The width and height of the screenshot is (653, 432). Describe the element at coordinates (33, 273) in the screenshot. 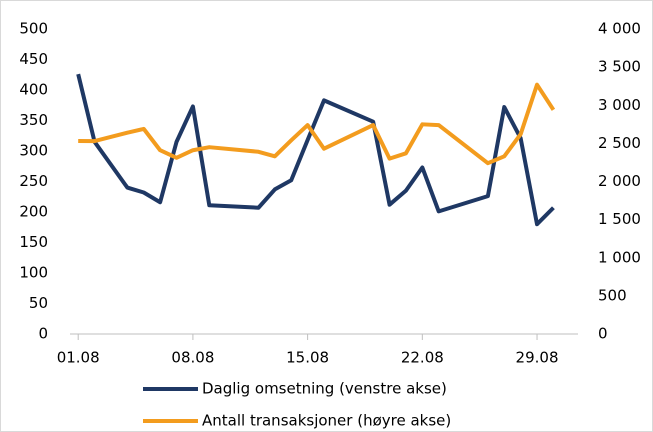

I see `y-tick-label: 100` at that location.